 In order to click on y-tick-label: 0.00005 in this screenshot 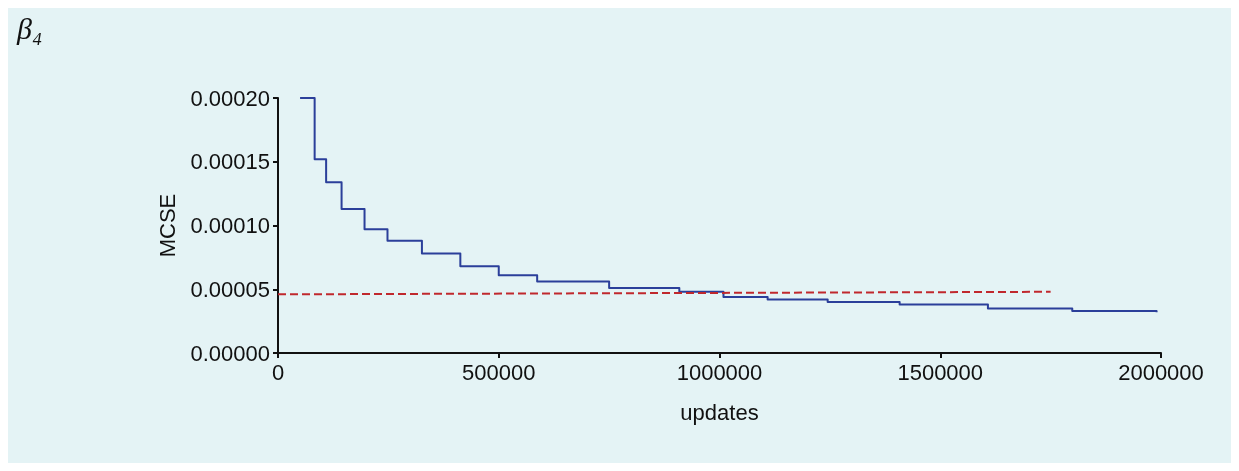, I will do `click(230, 289)`.